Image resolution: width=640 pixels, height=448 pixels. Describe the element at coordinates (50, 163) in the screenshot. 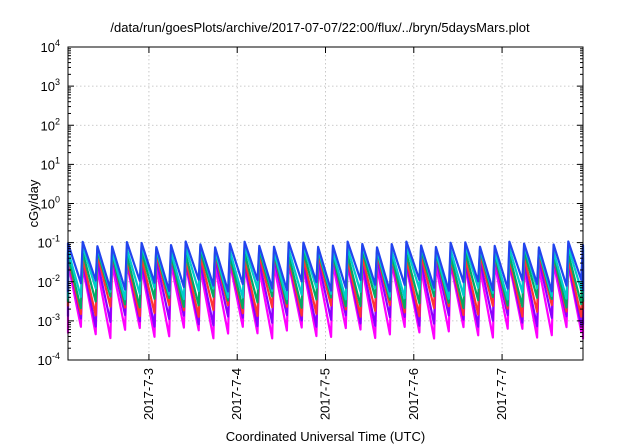

I see `y-tick-label: 10¹` at that location.